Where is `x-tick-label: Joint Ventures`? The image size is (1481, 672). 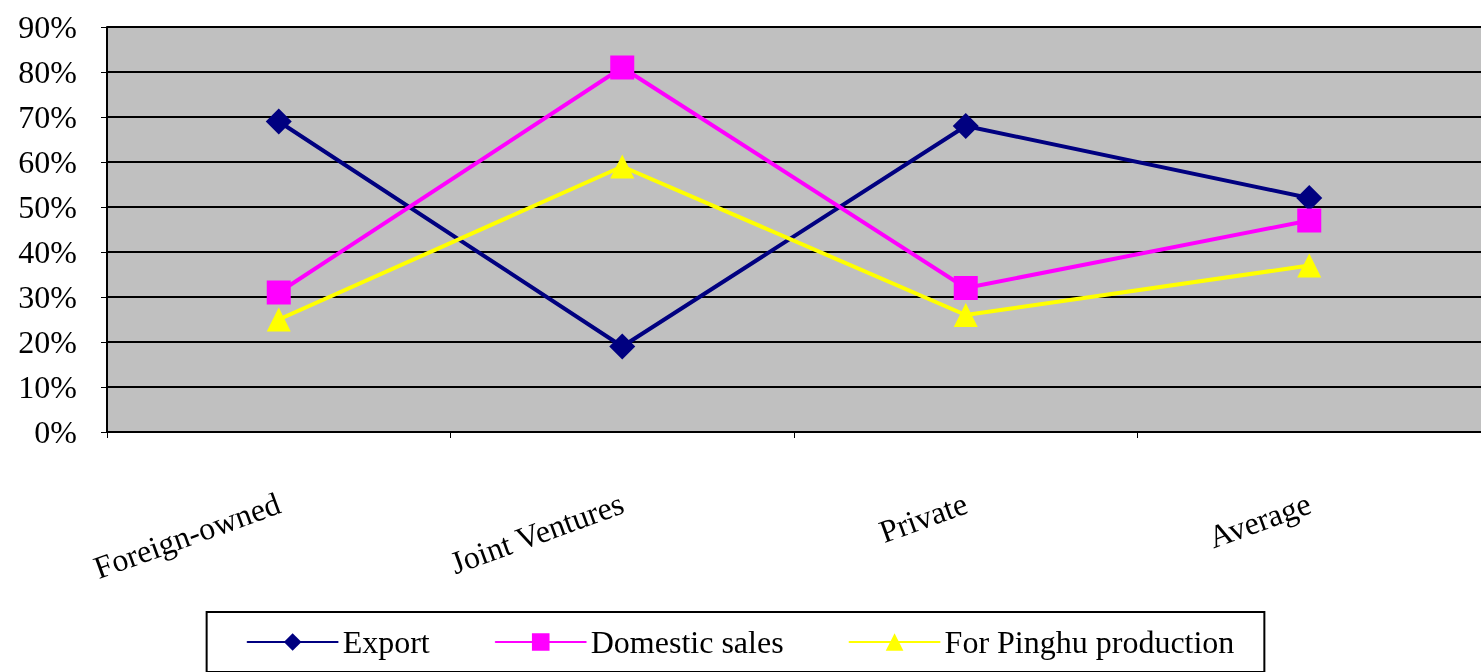 x-tick-label: Joint Ventures is located at coordinates (537, 533).